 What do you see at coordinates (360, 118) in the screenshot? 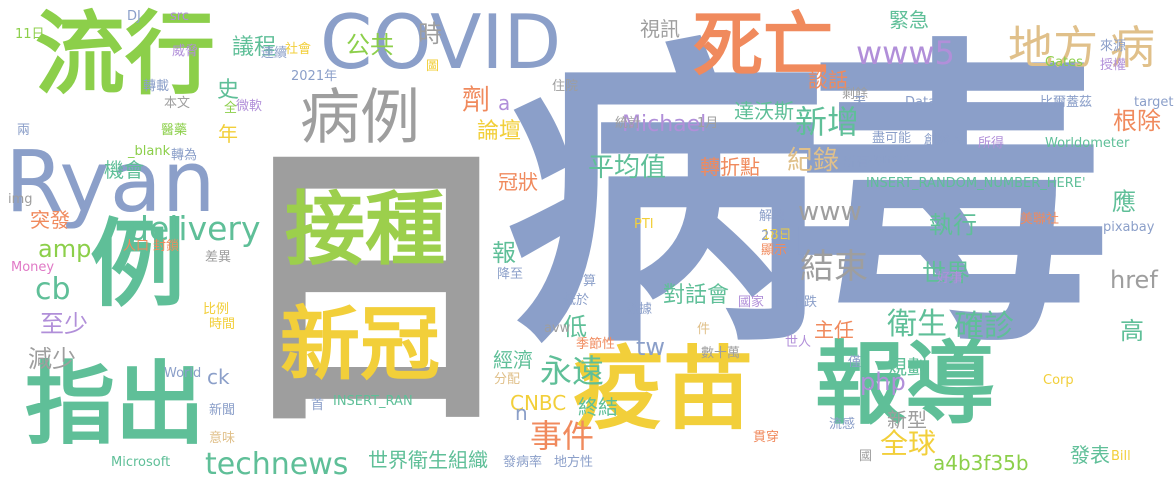
I see `cloud-word: 病例` at bounding box center [360, 118].